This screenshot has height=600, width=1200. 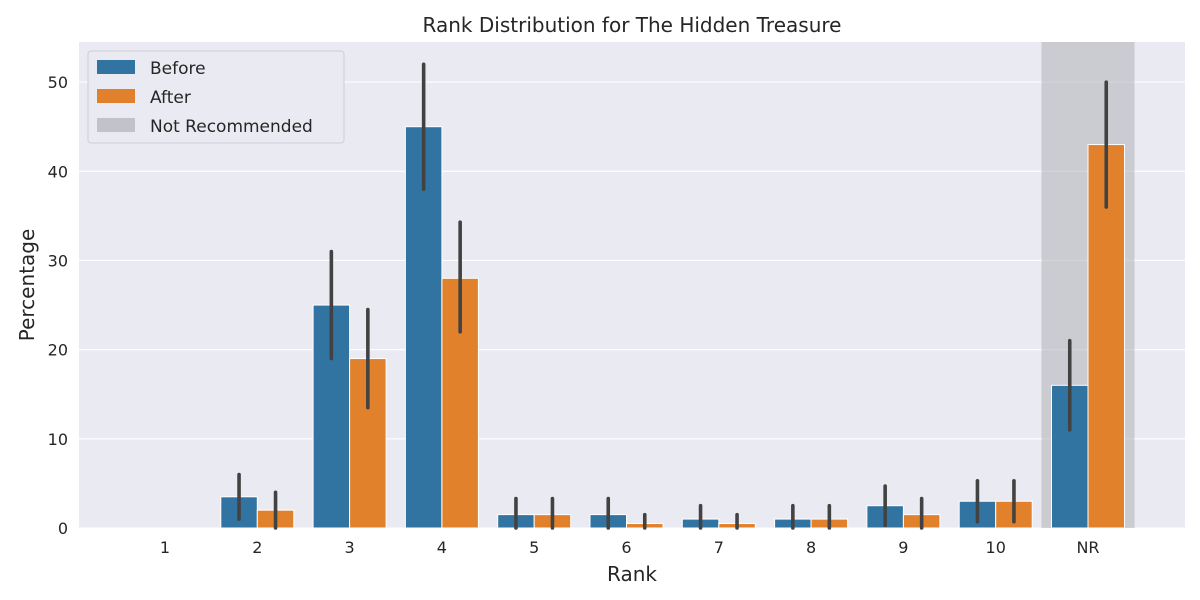 I want to click on y-tick-label: 0, so click(x=63, y=528).